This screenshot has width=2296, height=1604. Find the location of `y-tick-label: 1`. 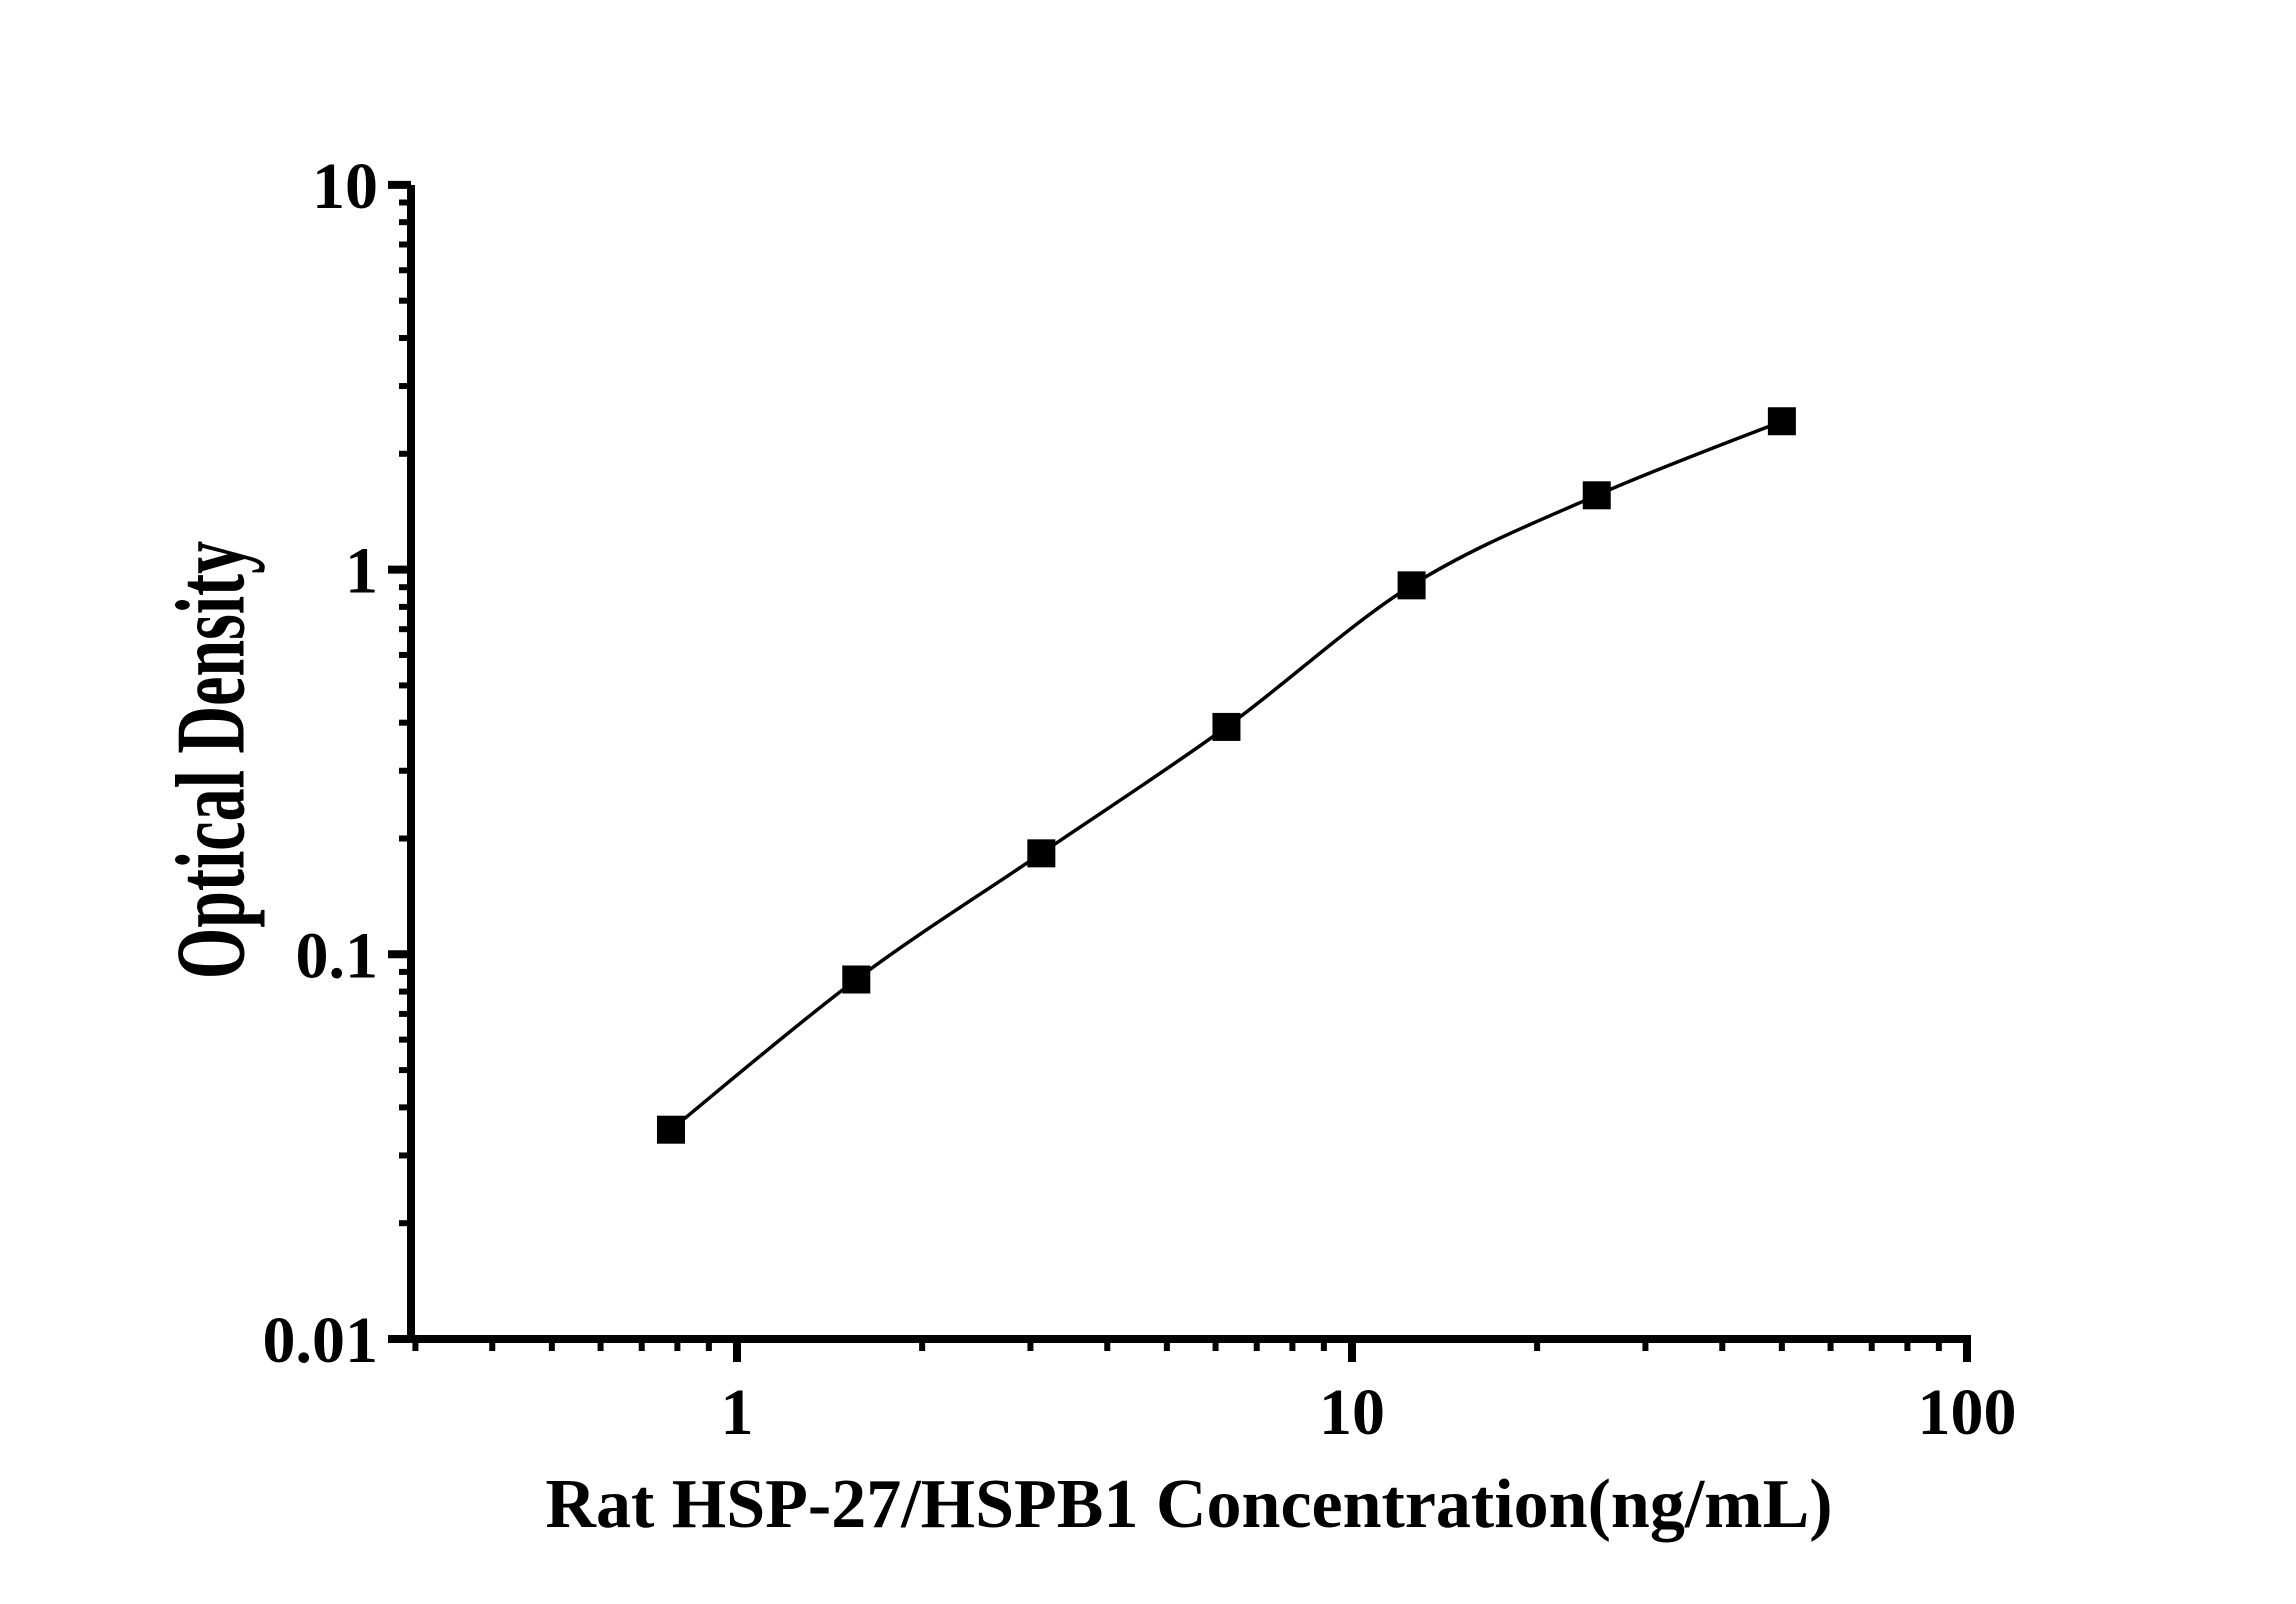

y-tick-label: 1 is located at coordinates (361, 571).